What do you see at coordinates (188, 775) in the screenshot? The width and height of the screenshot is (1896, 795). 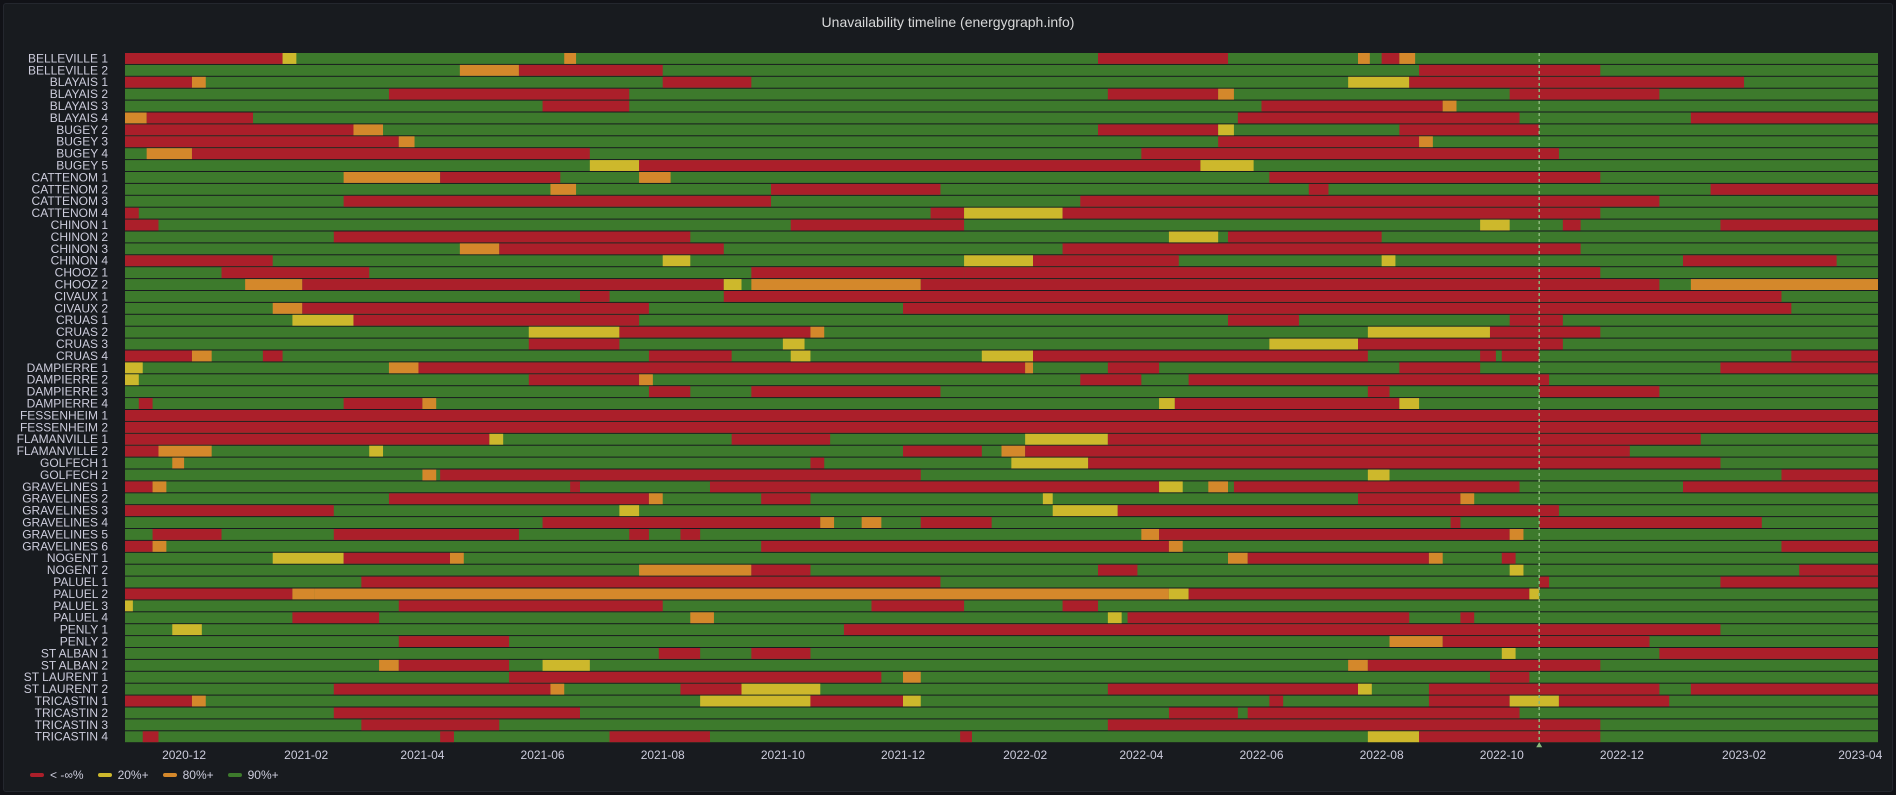 I see `legend-item: 80%+` at bounding box center [188, 775].